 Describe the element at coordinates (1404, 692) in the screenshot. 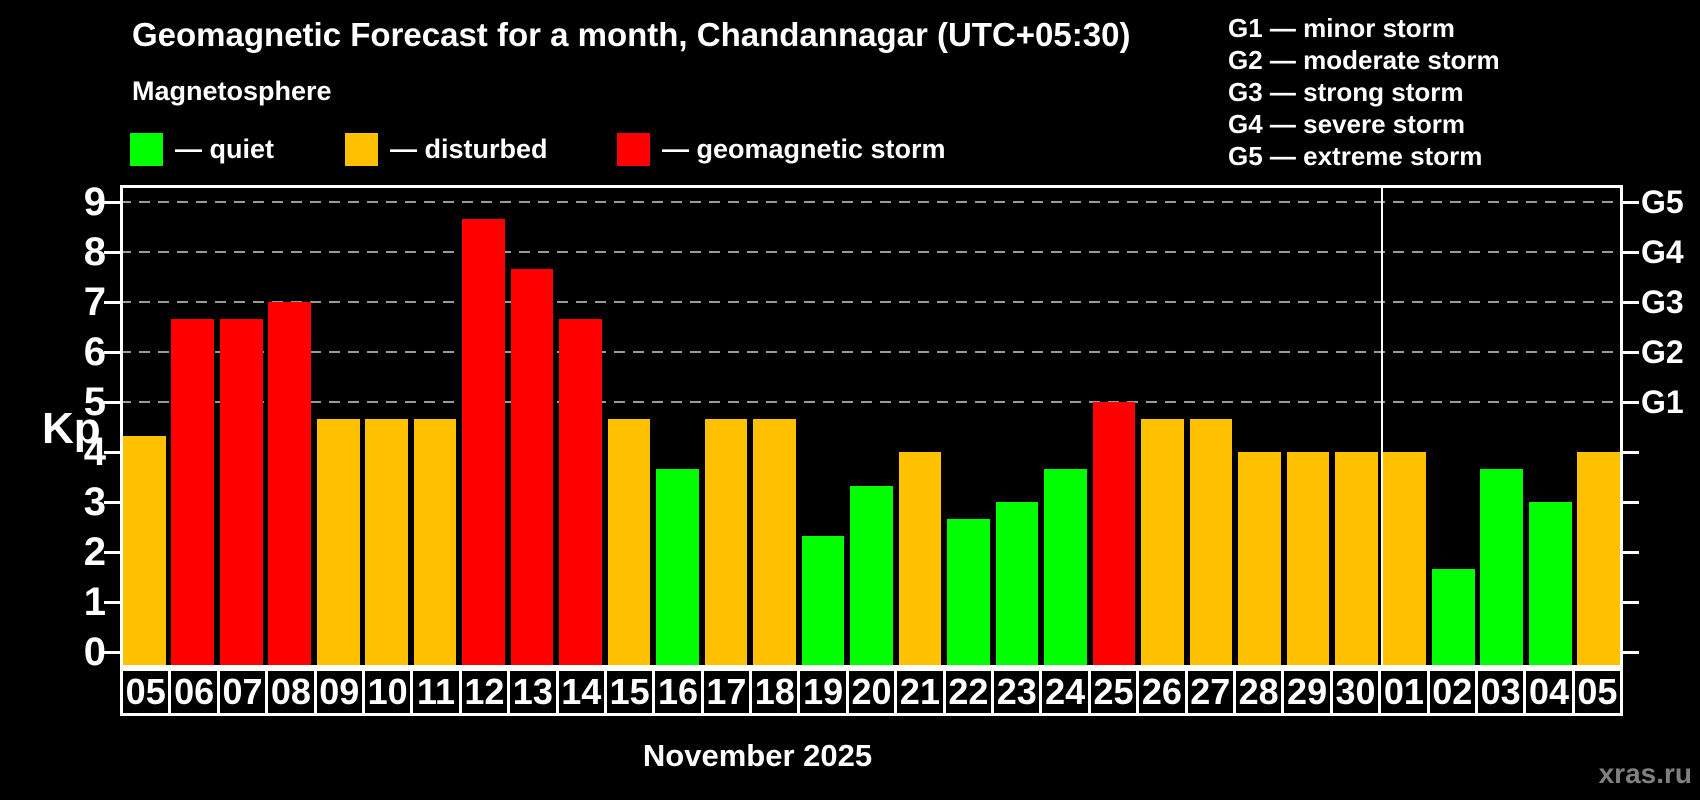

I see `day-label-box-01: 01` at that location.